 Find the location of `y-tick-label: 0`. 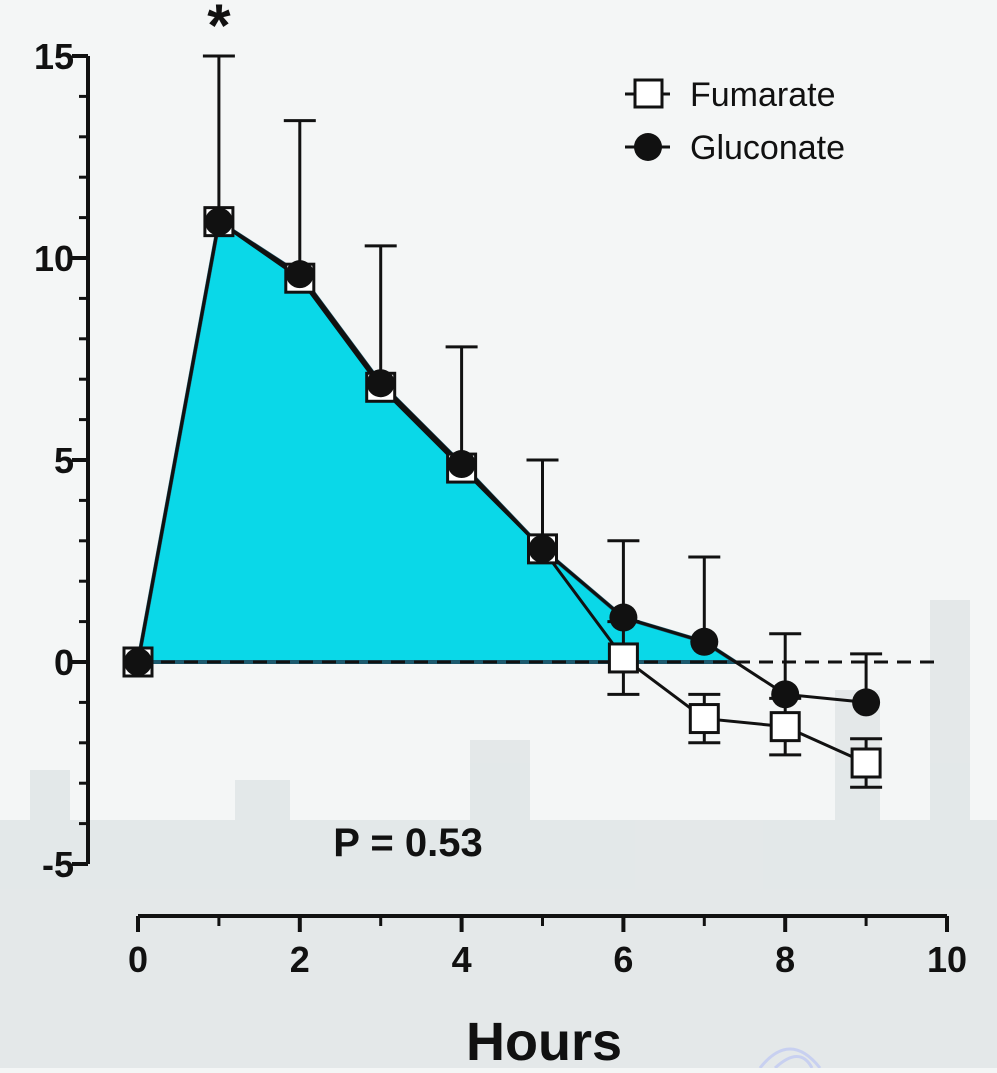

y-tick-label: 0 is located at coordinates (64, 662).